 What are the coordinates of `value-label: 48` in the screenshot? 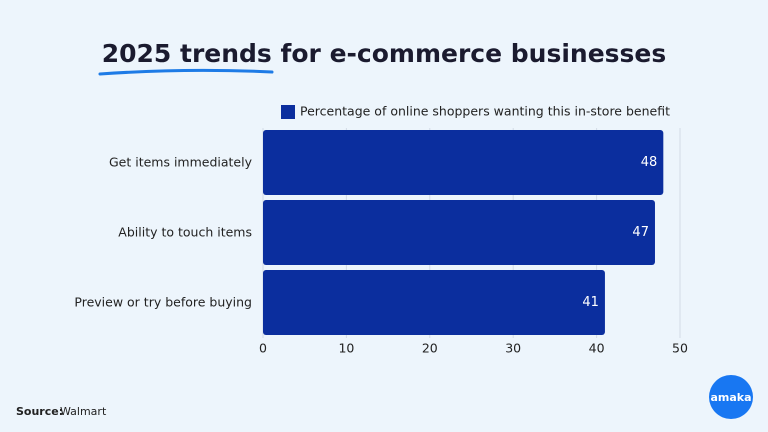 It's located at (649, 162).